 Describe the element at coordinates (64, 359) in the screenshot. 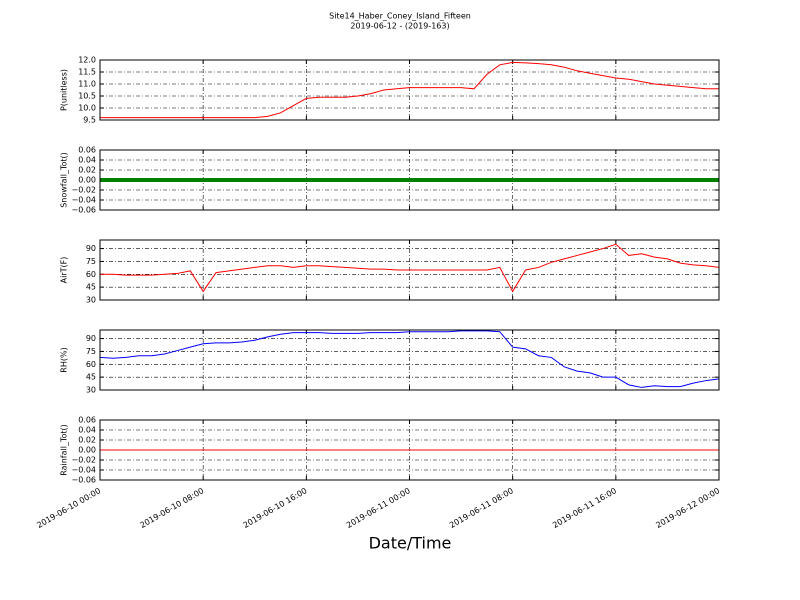

I see `y-axis-label: RH(%)` at that location.